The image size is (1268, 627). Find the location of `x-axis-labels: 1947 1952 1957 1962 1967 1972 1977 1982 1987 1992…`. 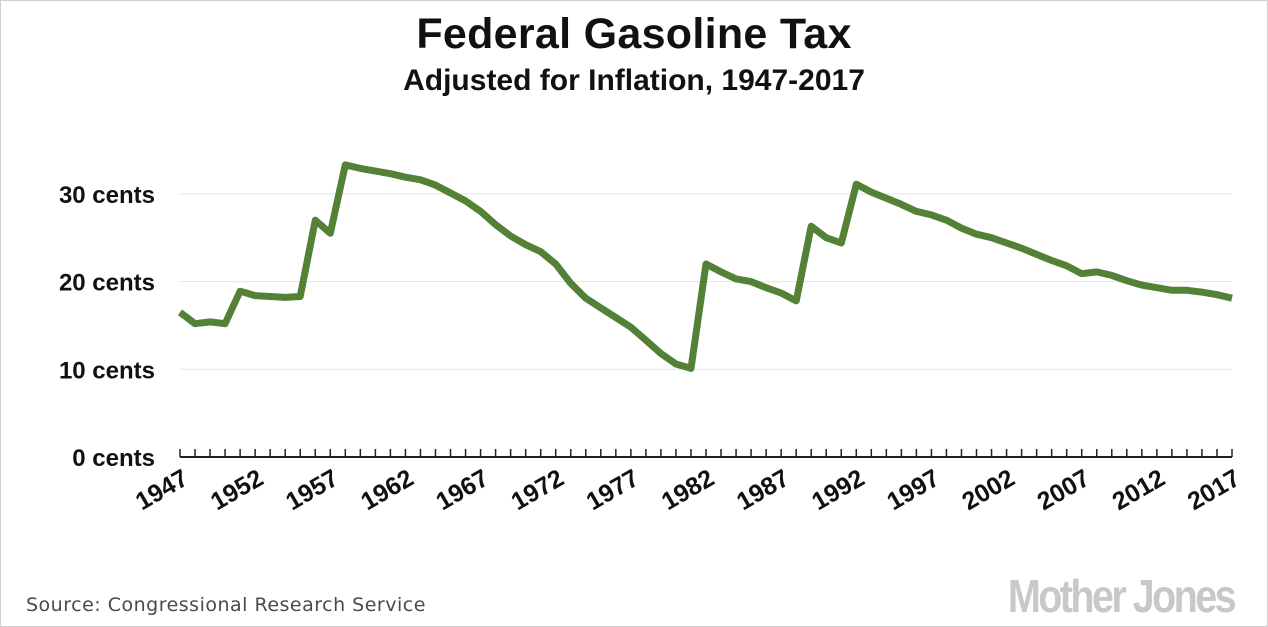

x-axis-labels: 1947 1952 1957 1962 1967 1972 1977 1982 1987 1992… is located at coordinates (688, 490).